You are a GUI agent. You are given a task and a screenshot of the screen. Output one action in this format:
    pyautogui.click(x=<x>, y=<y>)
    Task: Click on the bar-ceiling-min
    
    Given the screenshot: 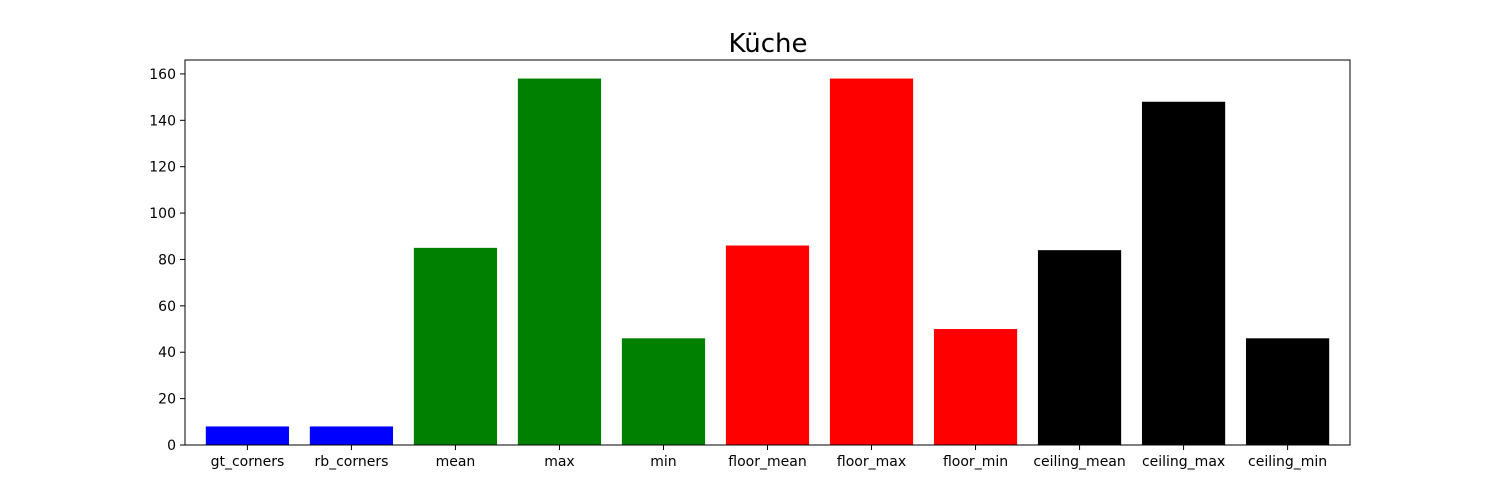 What is the action you would take?
    pyautogui.click(x=1287, y=391)
    